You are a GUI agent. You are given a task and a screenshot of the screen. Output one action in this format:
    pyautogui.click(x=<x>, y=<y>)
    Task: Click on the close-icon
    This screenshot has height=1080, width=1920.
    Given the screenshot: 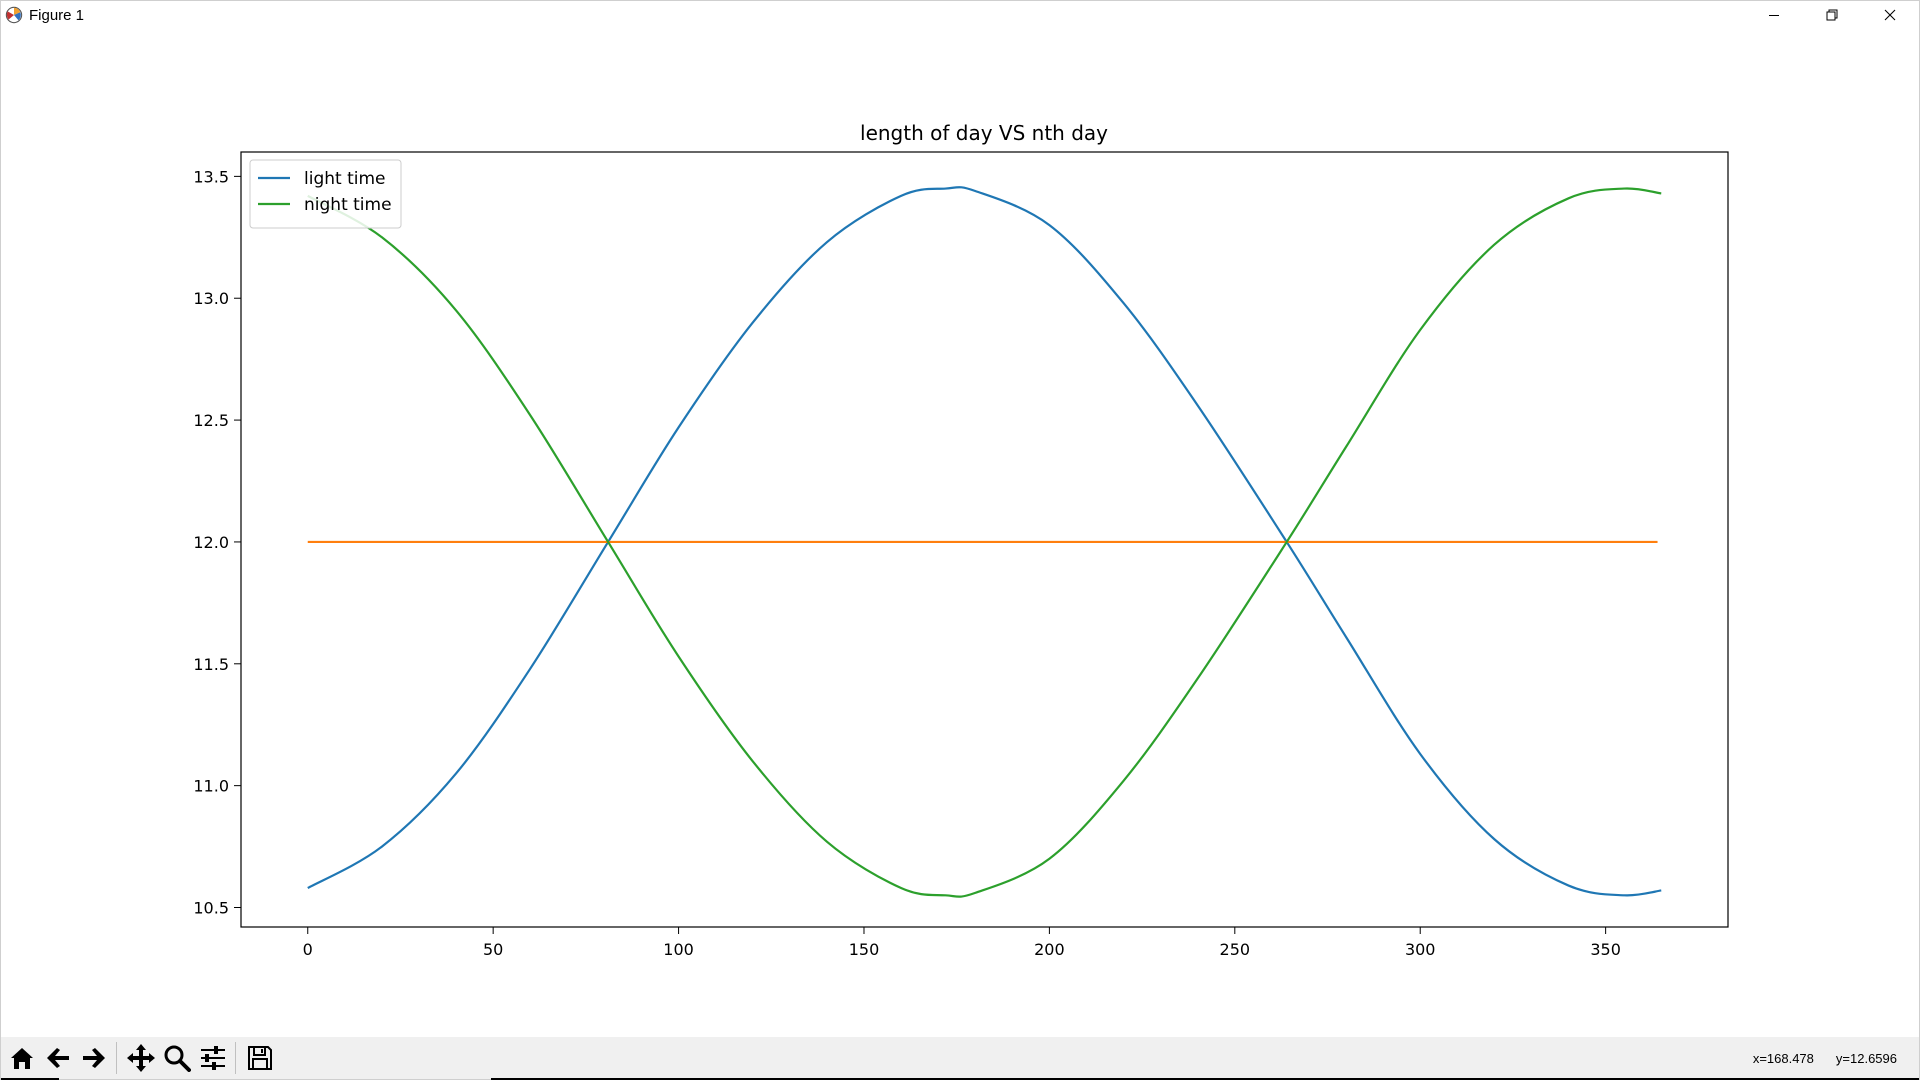 What is the action you would take?
    pyautogui.click(x=1890, y=15)
    